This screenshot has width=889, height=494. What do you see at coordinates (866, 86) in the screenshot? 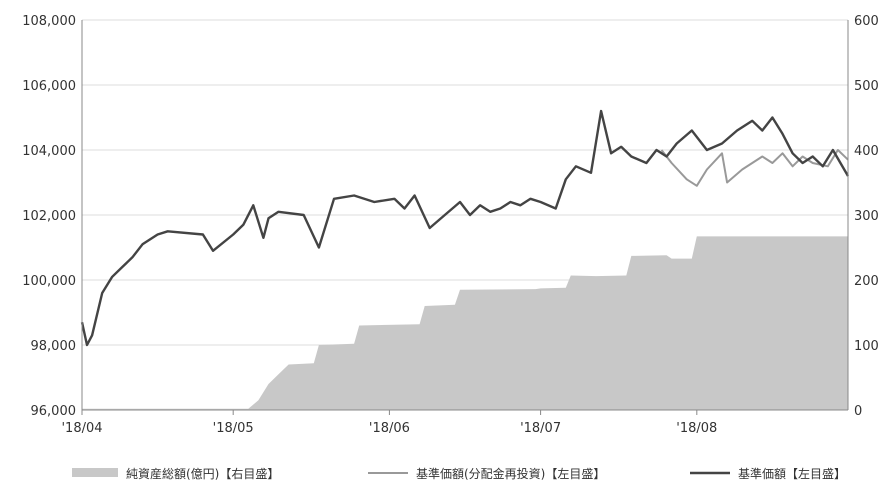
I see `right-tick-label: 500` at bounding box center [866, 86].